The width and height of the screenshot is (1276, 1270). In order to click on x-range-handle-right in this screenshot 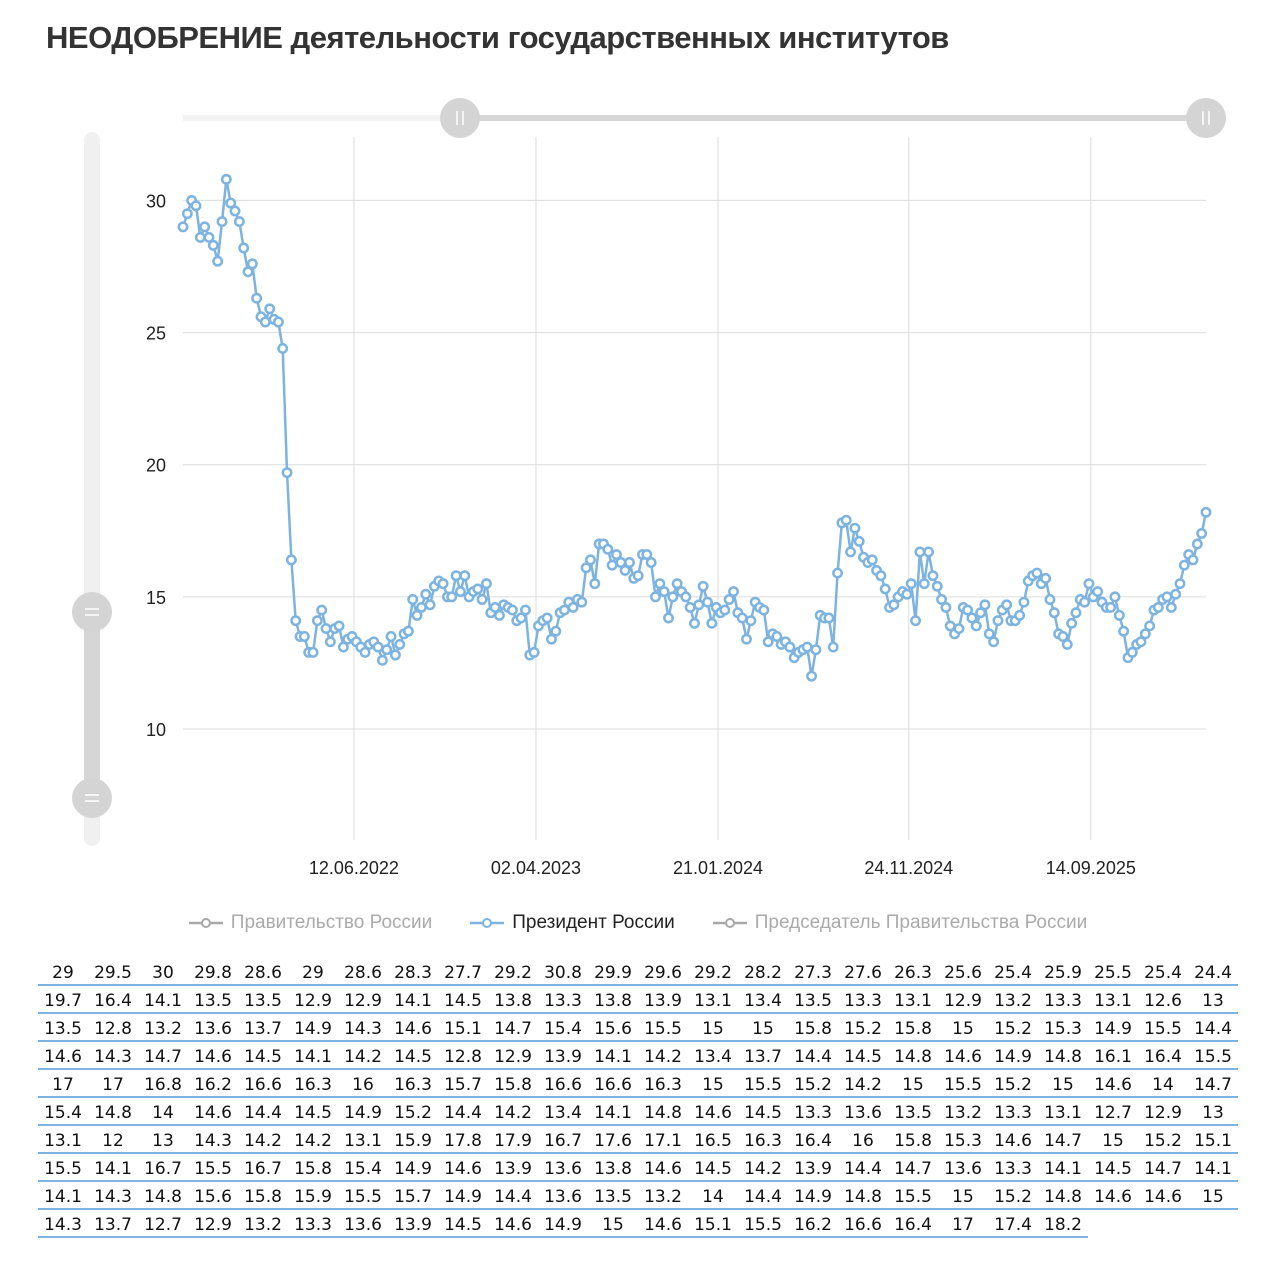, I will do `click(1206, 118)`.